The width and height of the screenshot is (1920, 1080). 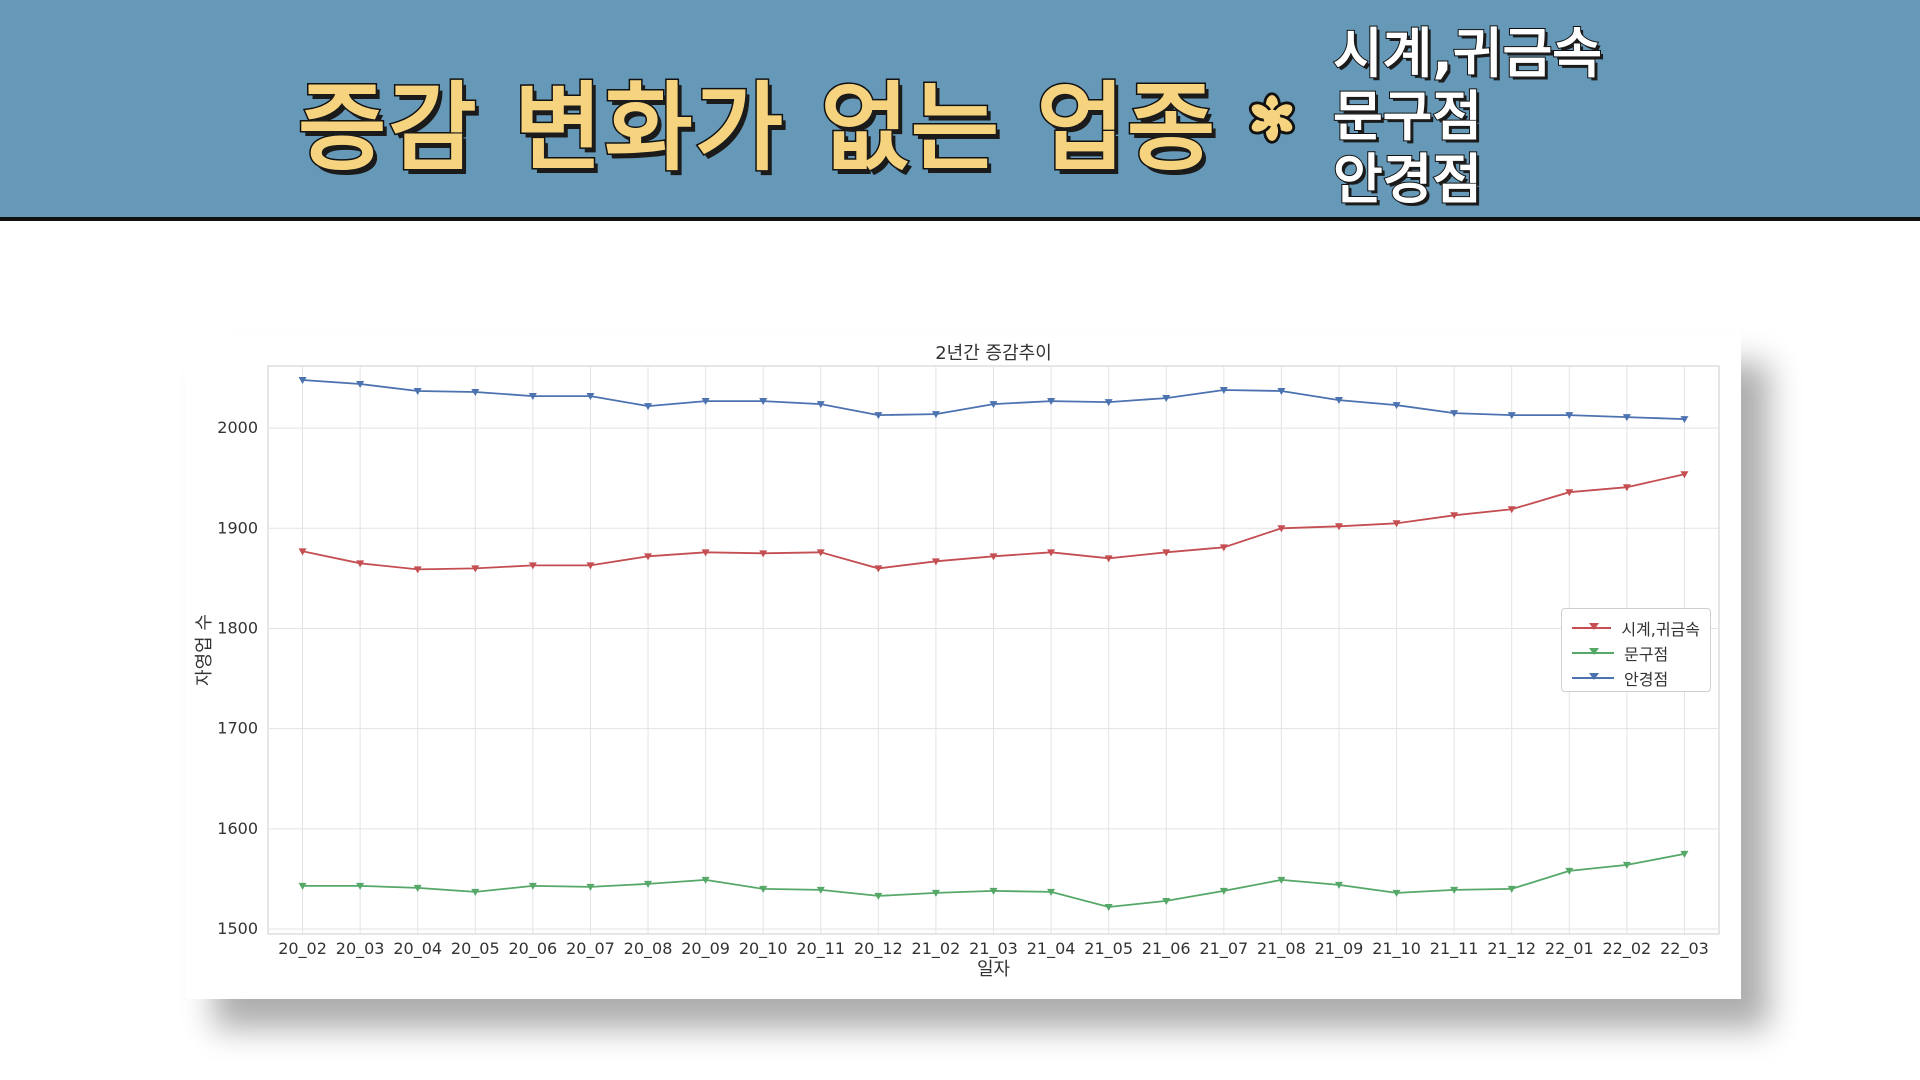 What do you see at coordinates (1646, 654) in the screenshot?
I see `legend-label: 문구점` at bounding box center [1646, 654].